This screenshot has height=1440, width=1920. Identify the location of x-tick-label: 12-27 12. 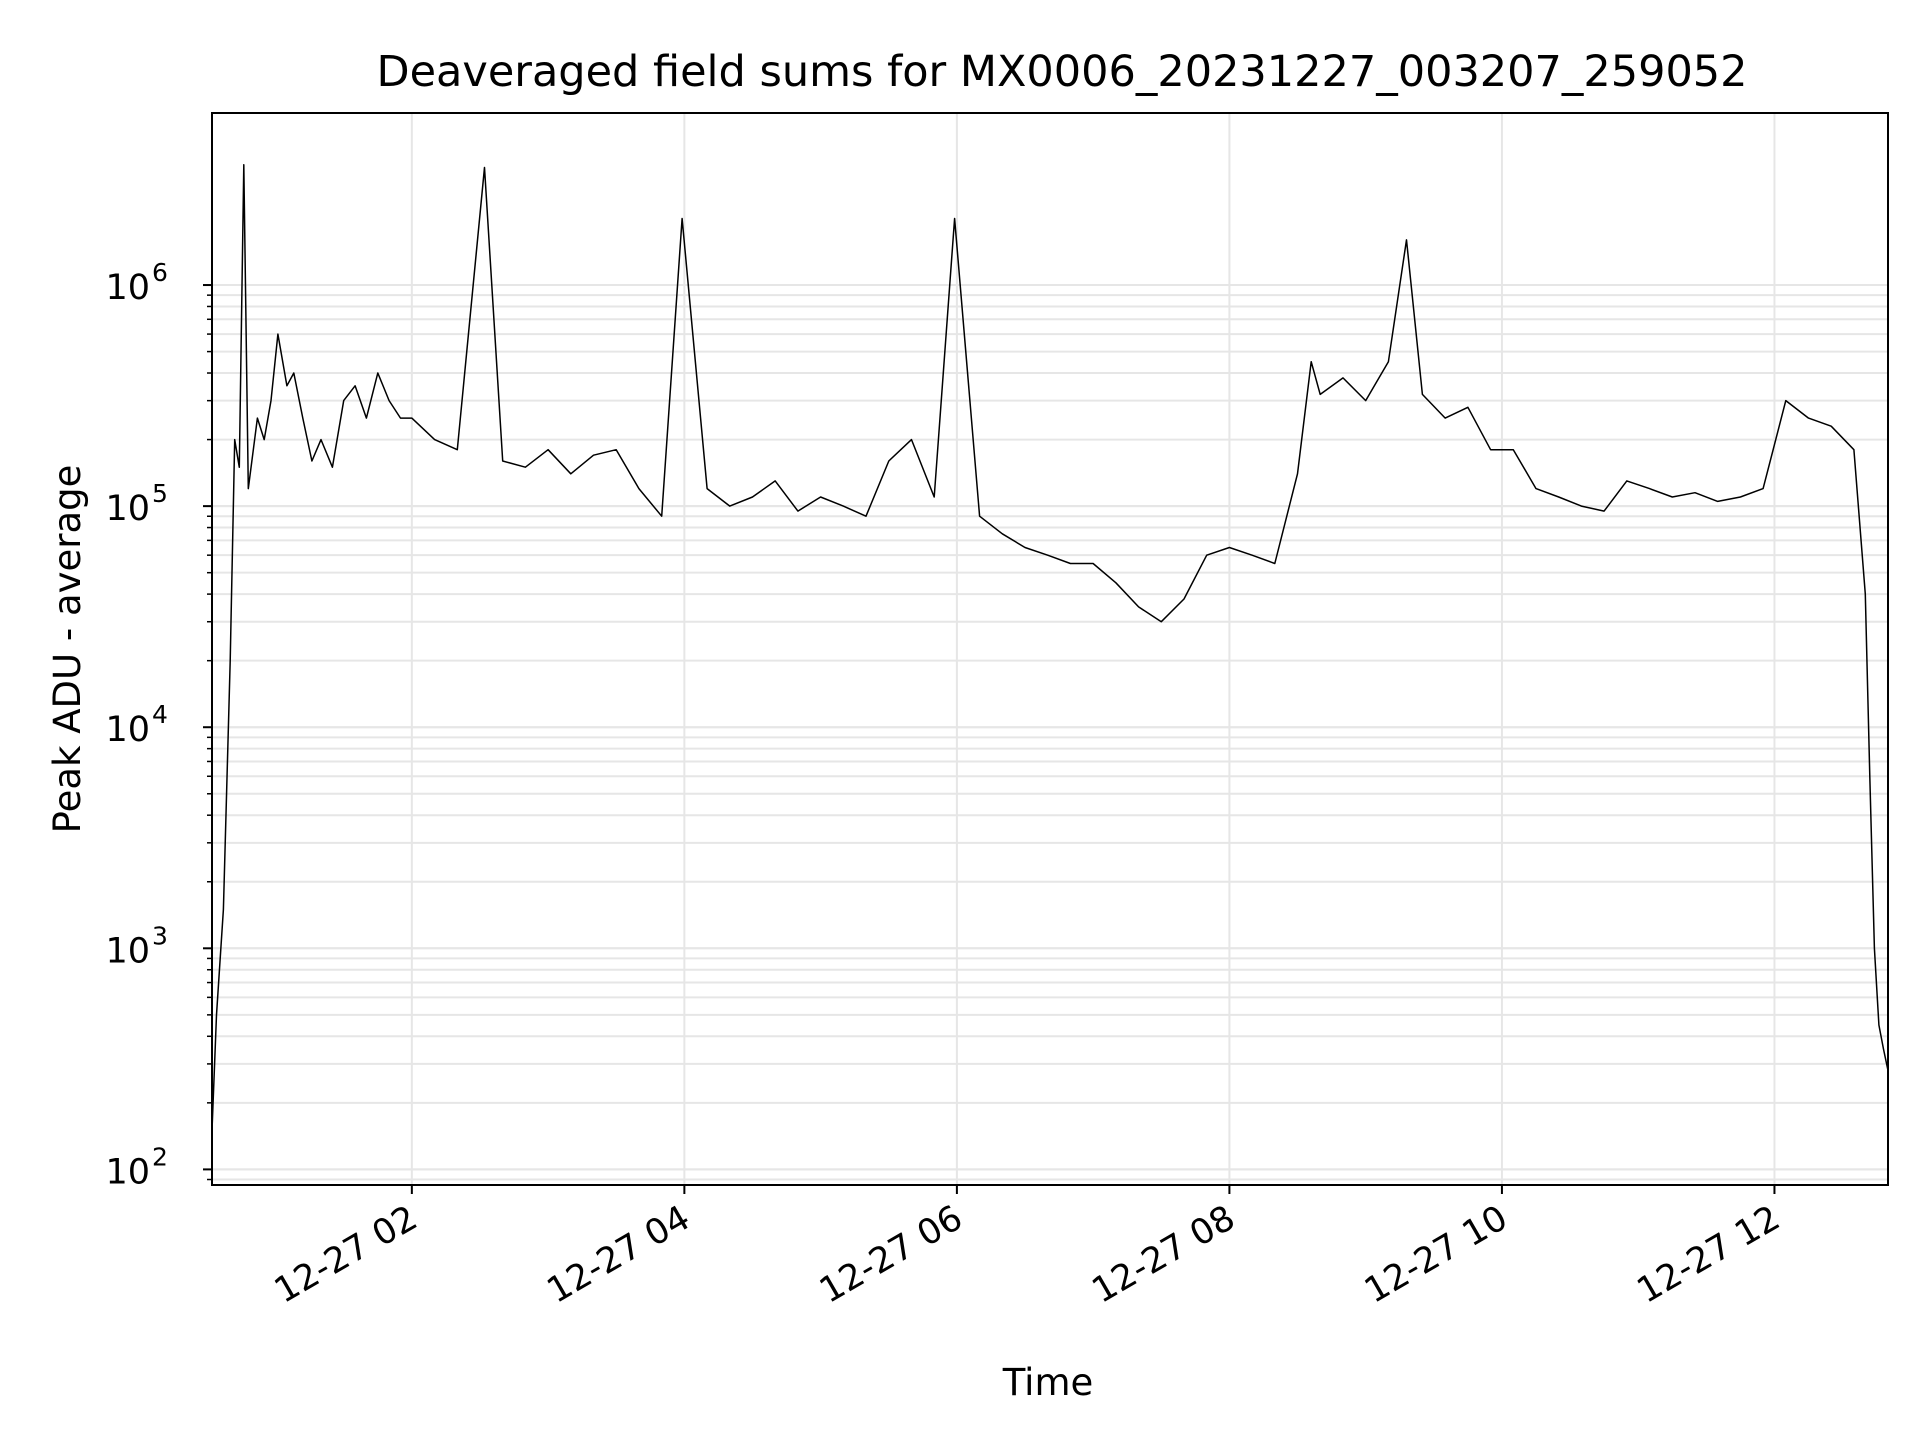
(1709, 1254).